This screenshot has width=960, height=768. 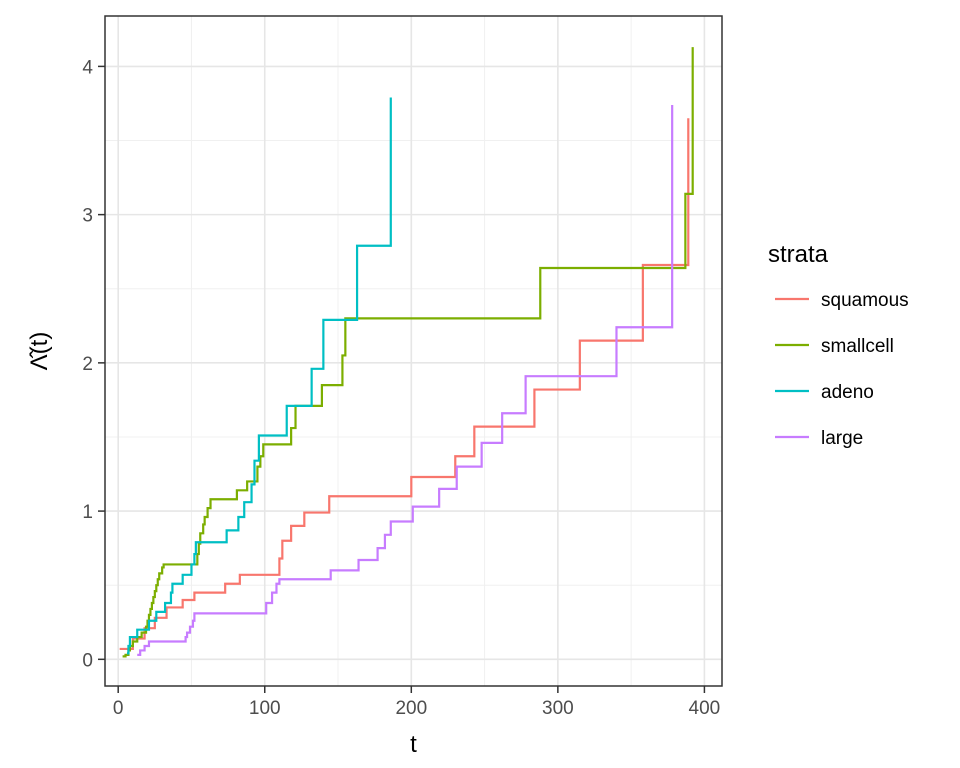 What do you see at coordinates (798, 254) in the screenshot?
I see `legend-title: strata` at bounding box center [798, 254].